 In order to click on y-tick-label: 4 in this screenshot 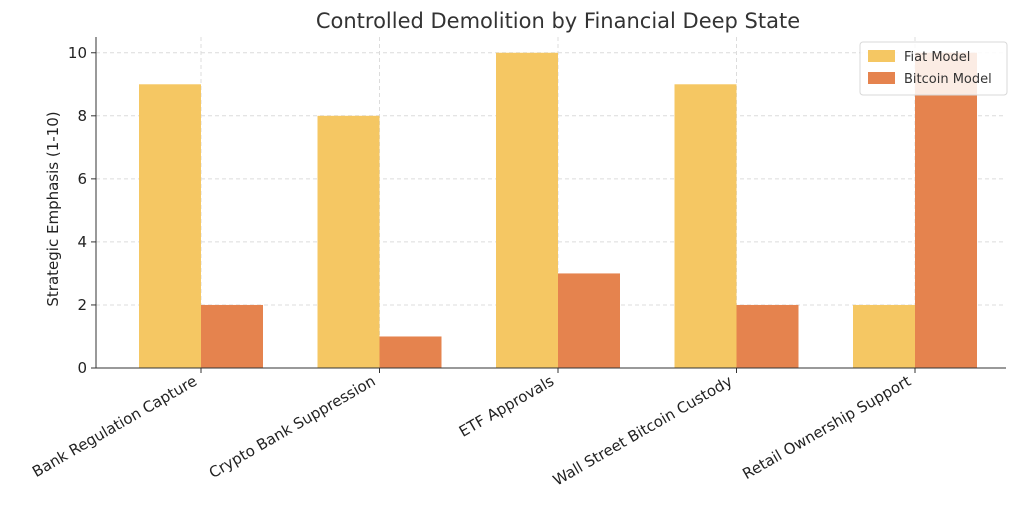, I will do `click(82, 242)`.